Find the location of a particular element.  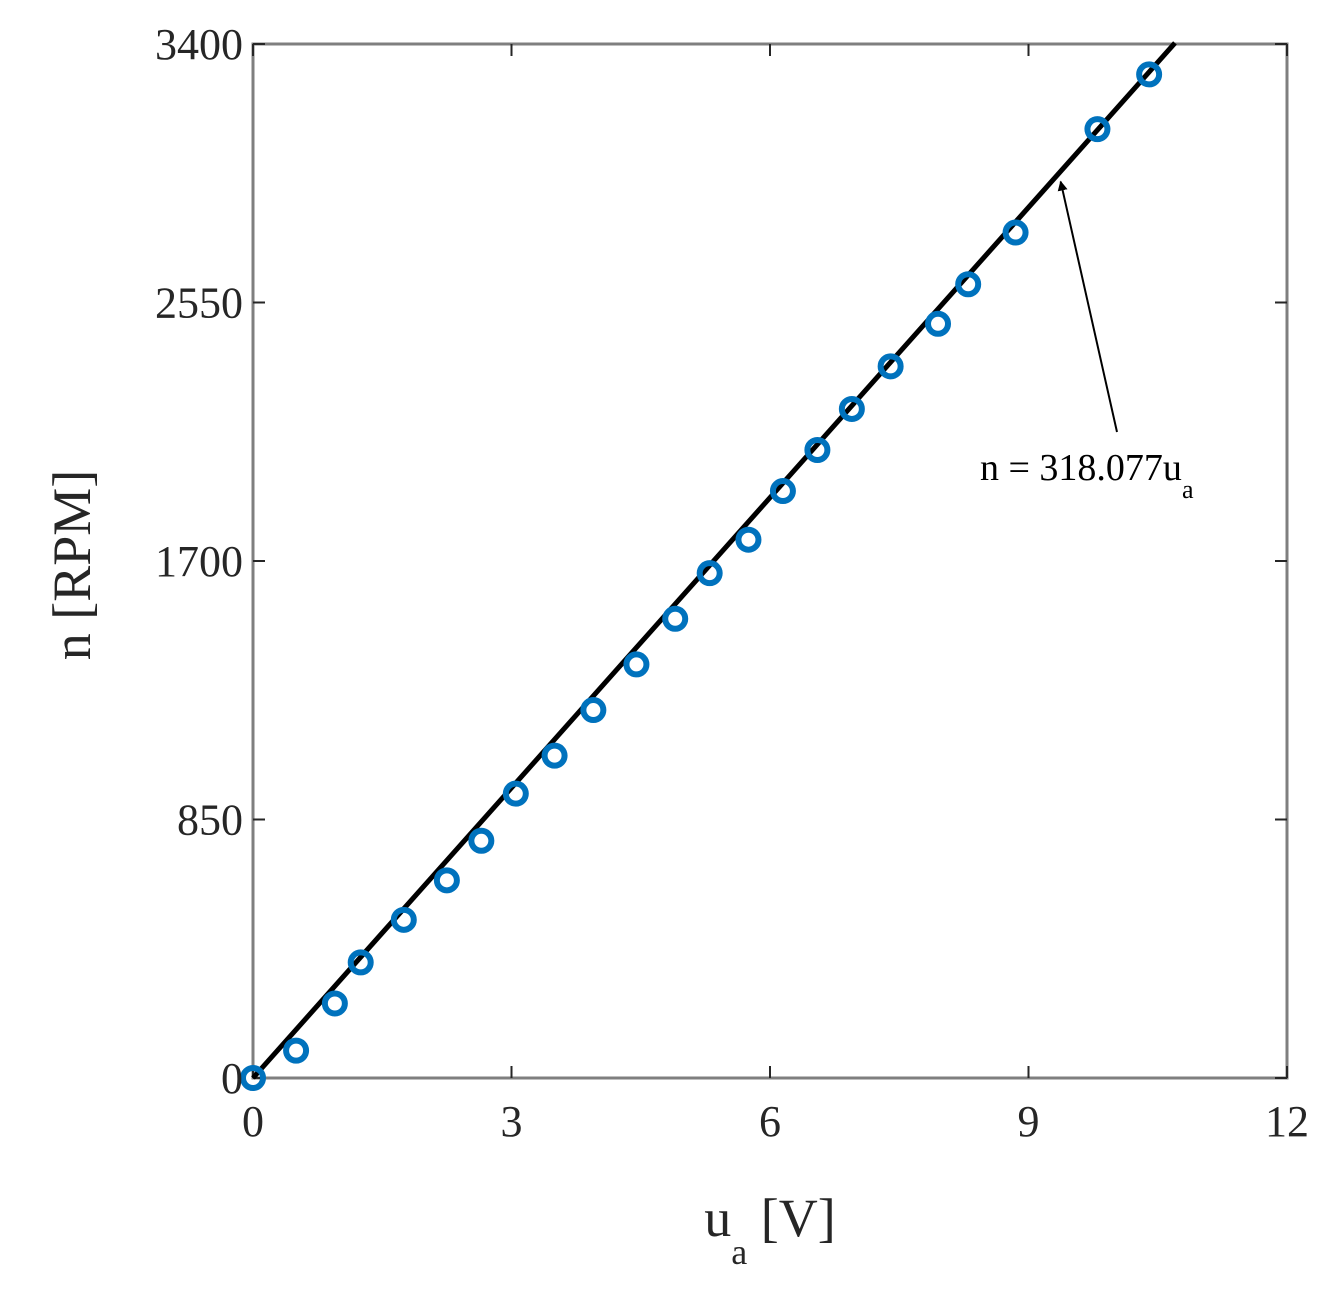

x-tick-label: 6 is located at coordinates (770, 1121).